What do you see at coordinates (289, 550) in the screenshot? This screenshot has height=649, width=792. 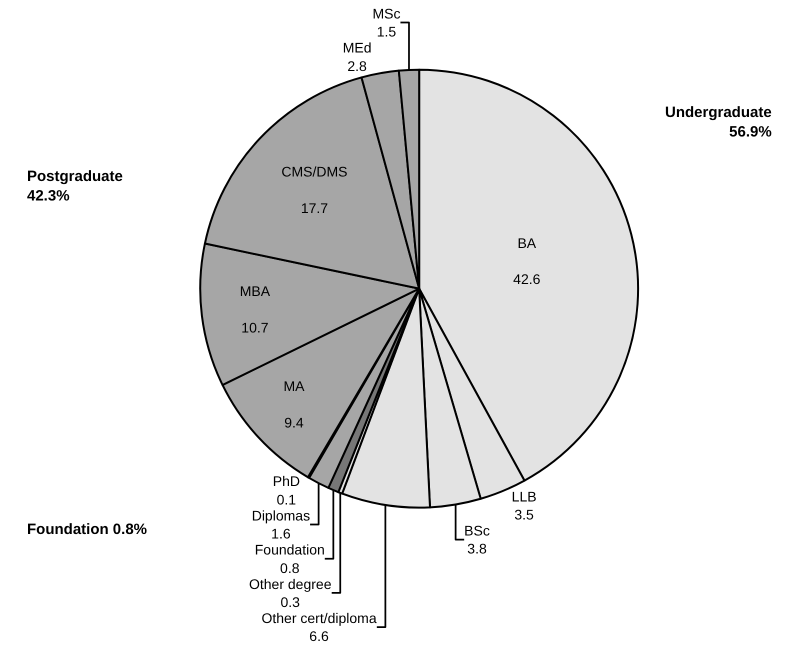 I see `slice-label: Foundation` at bounding box center [289, 550].